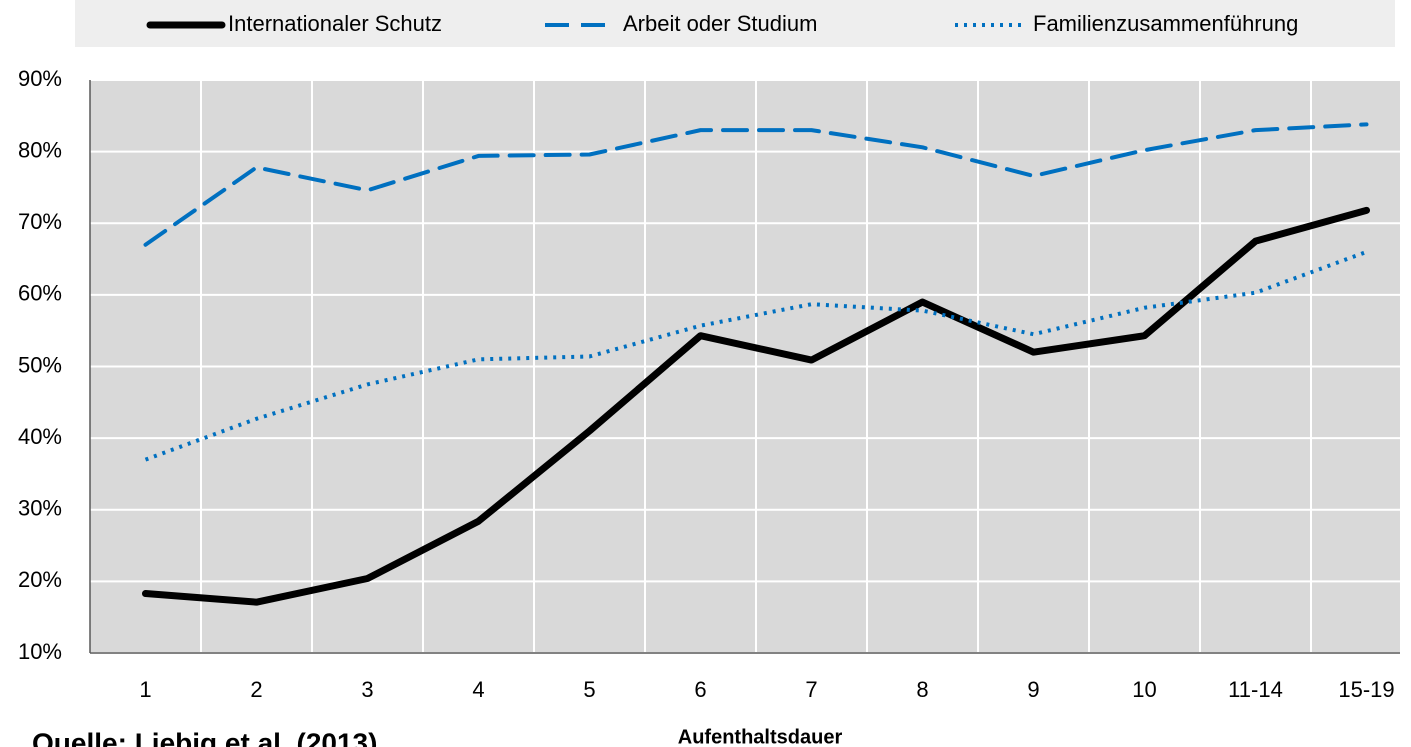  What do you see at coordinates (756, 184) in the screenshot?
I see `series-line` at bounding box center [756, 184].